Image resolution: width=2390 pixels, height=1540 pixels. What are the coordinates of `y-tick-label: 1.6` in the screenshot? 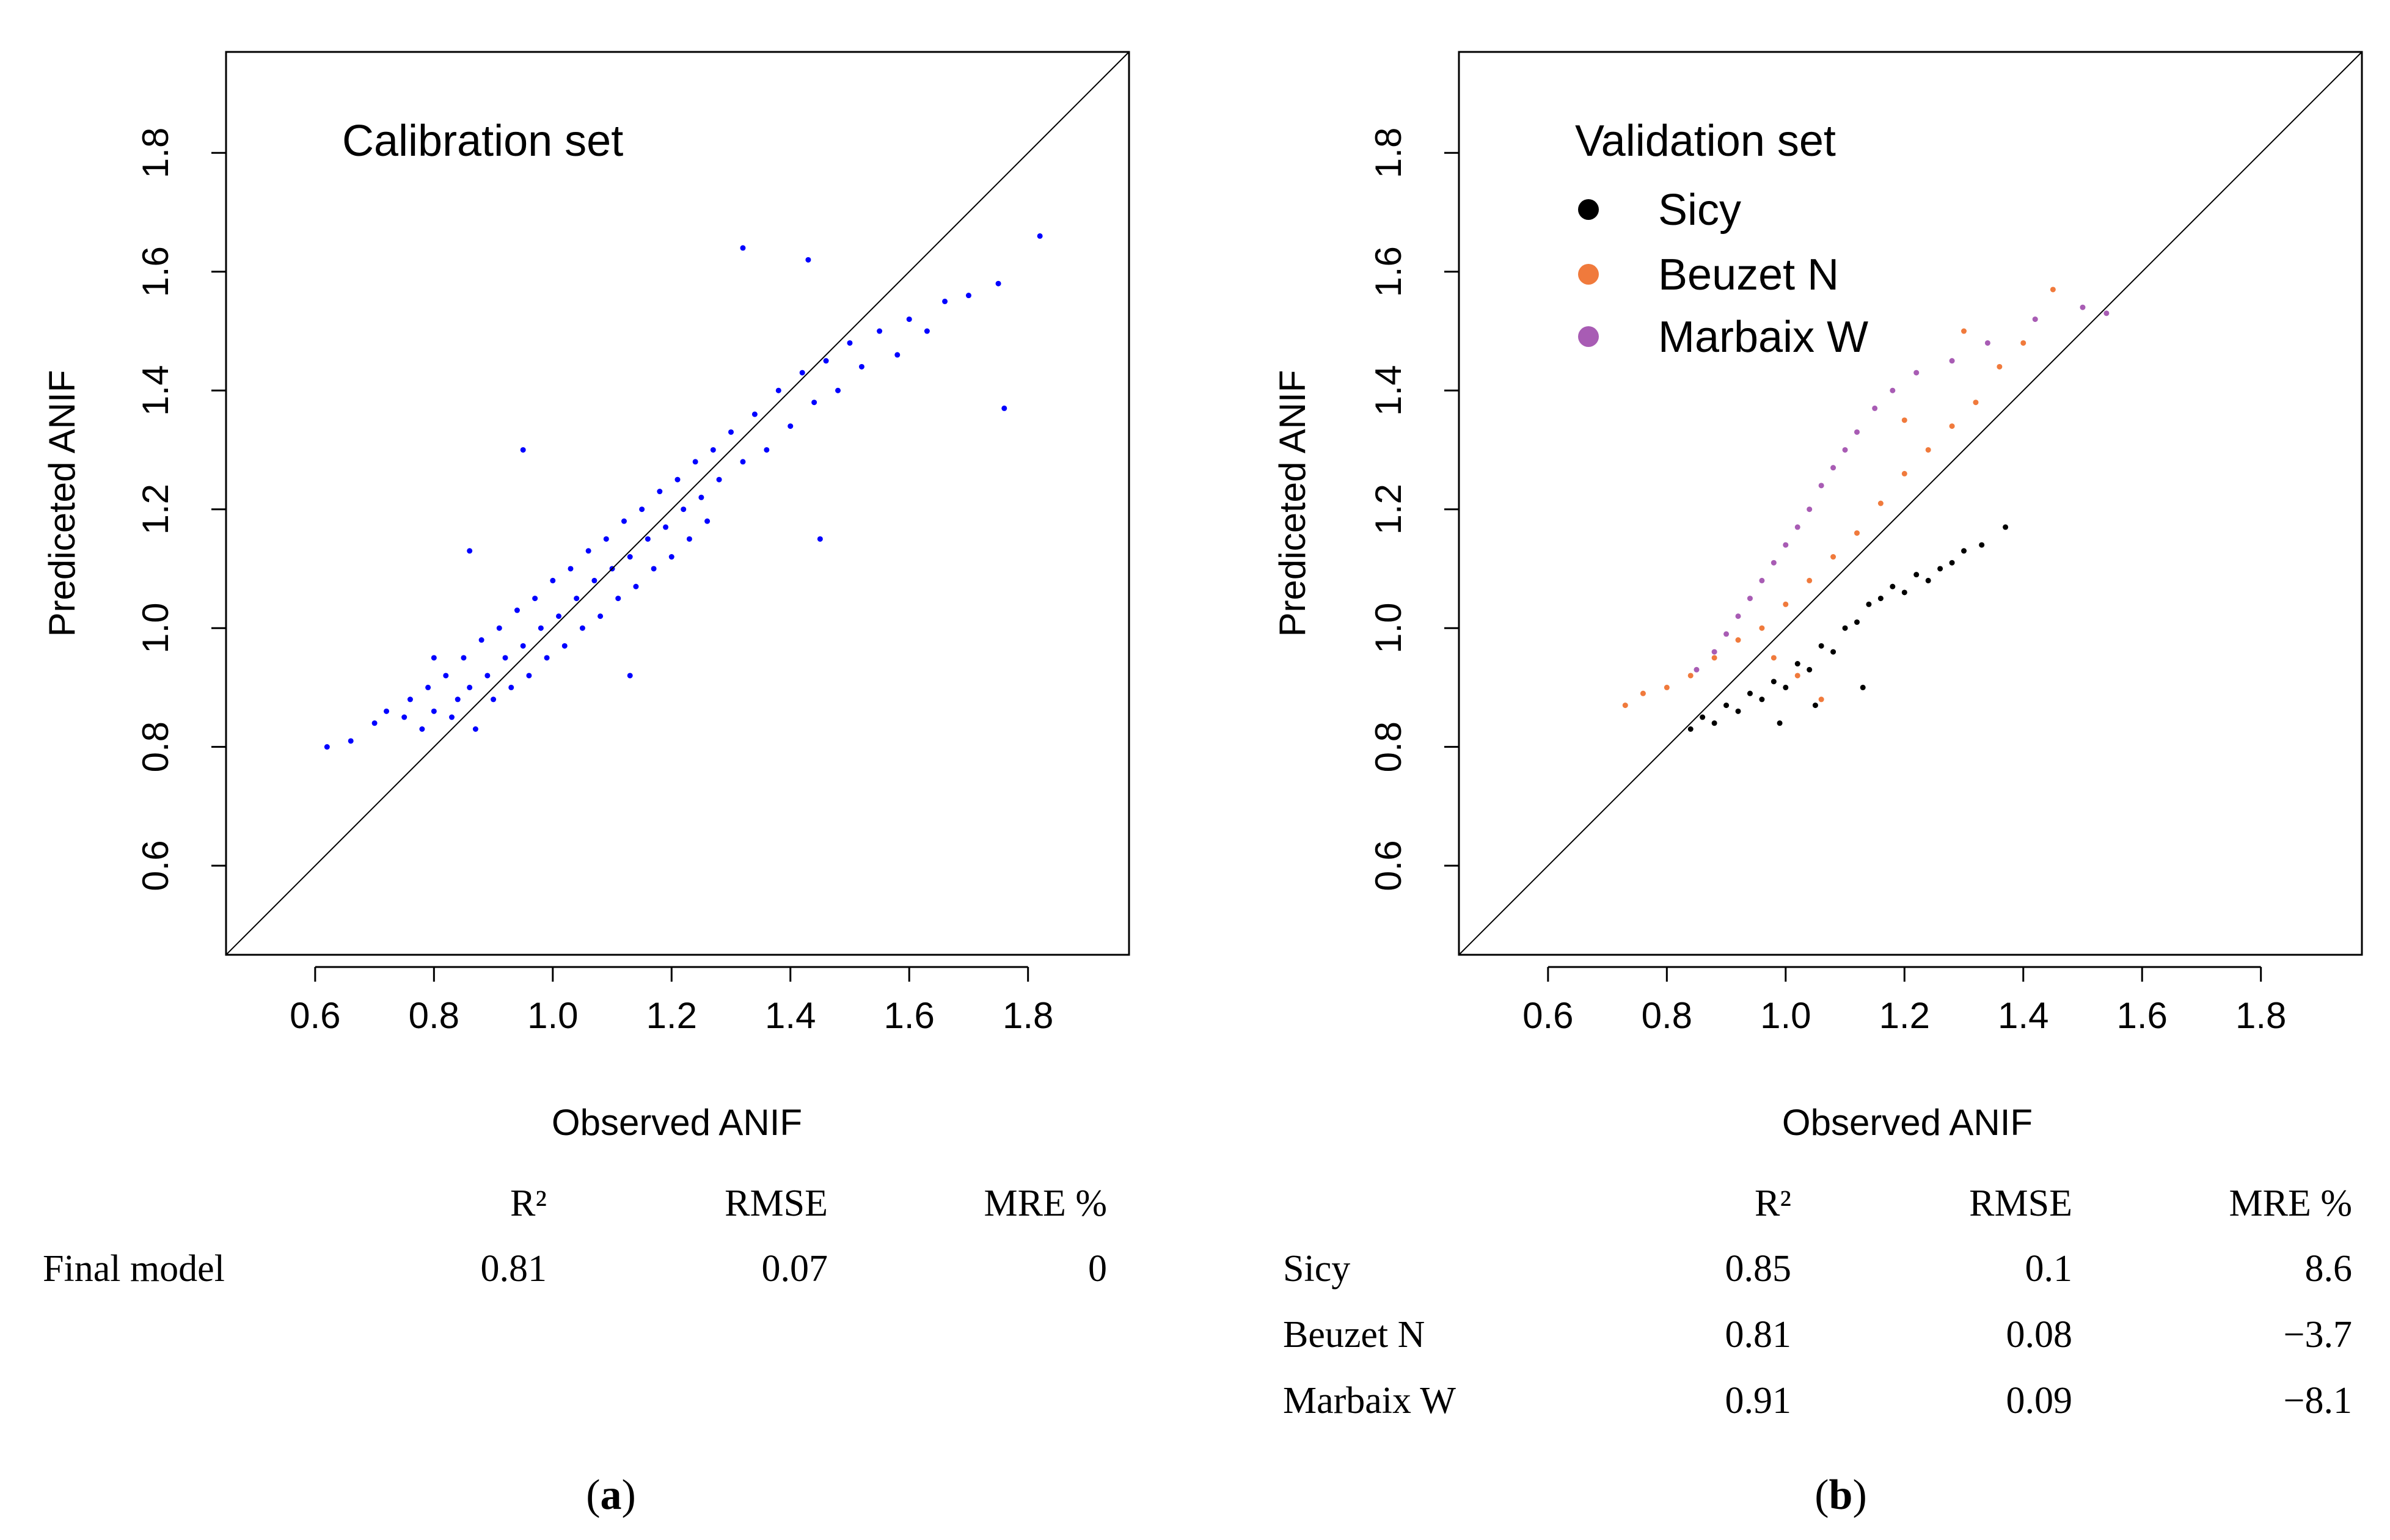 It's located at (1388, 271).